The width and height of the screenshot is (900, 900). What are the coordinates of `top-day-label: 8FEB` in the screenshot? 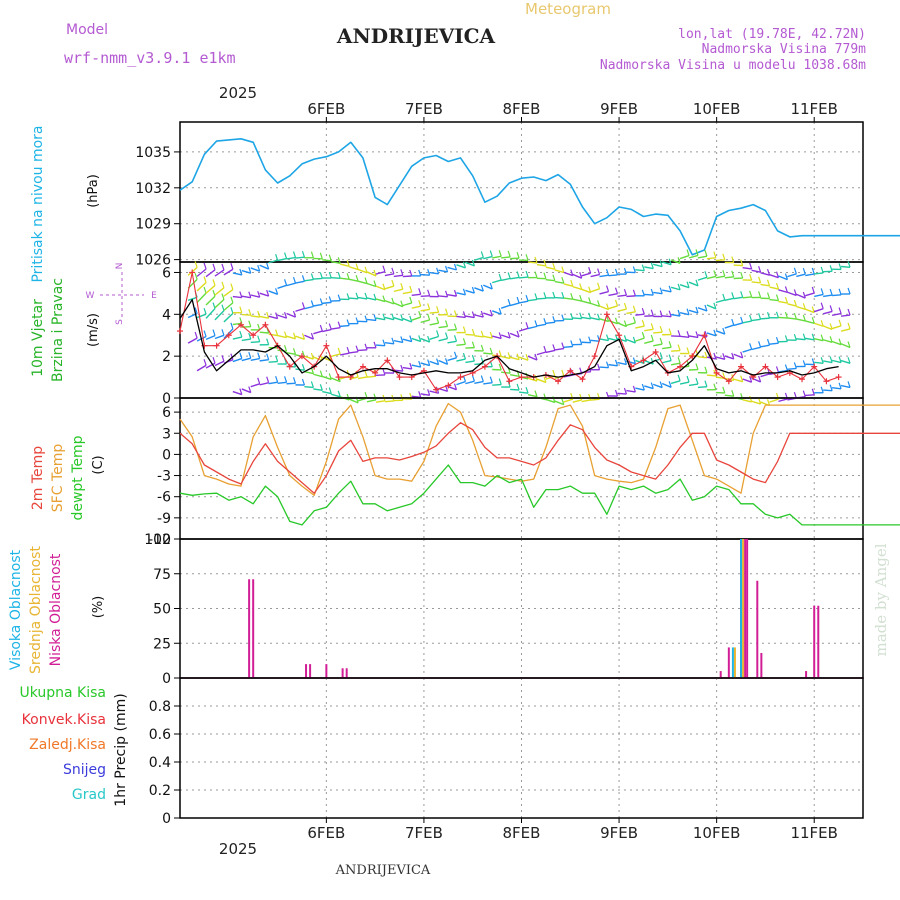 It's located at (522, 109).